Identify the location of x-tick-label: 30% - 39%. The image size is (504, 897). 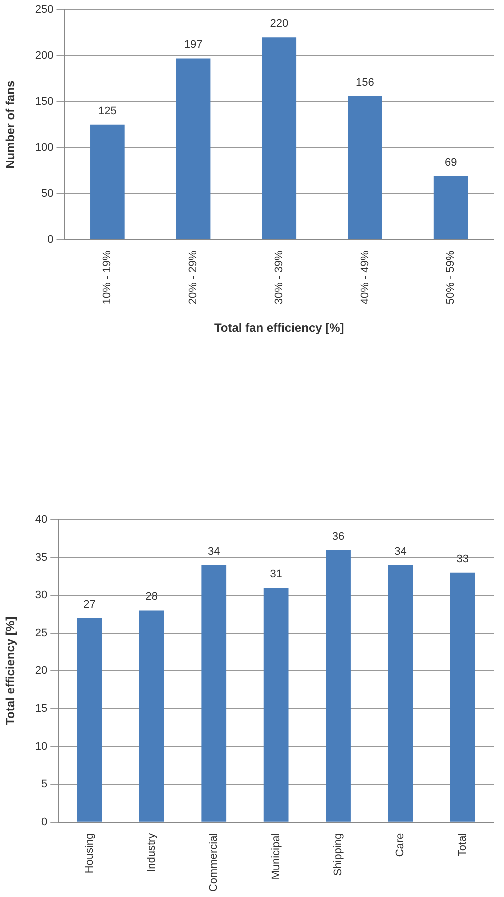
(279, 277).